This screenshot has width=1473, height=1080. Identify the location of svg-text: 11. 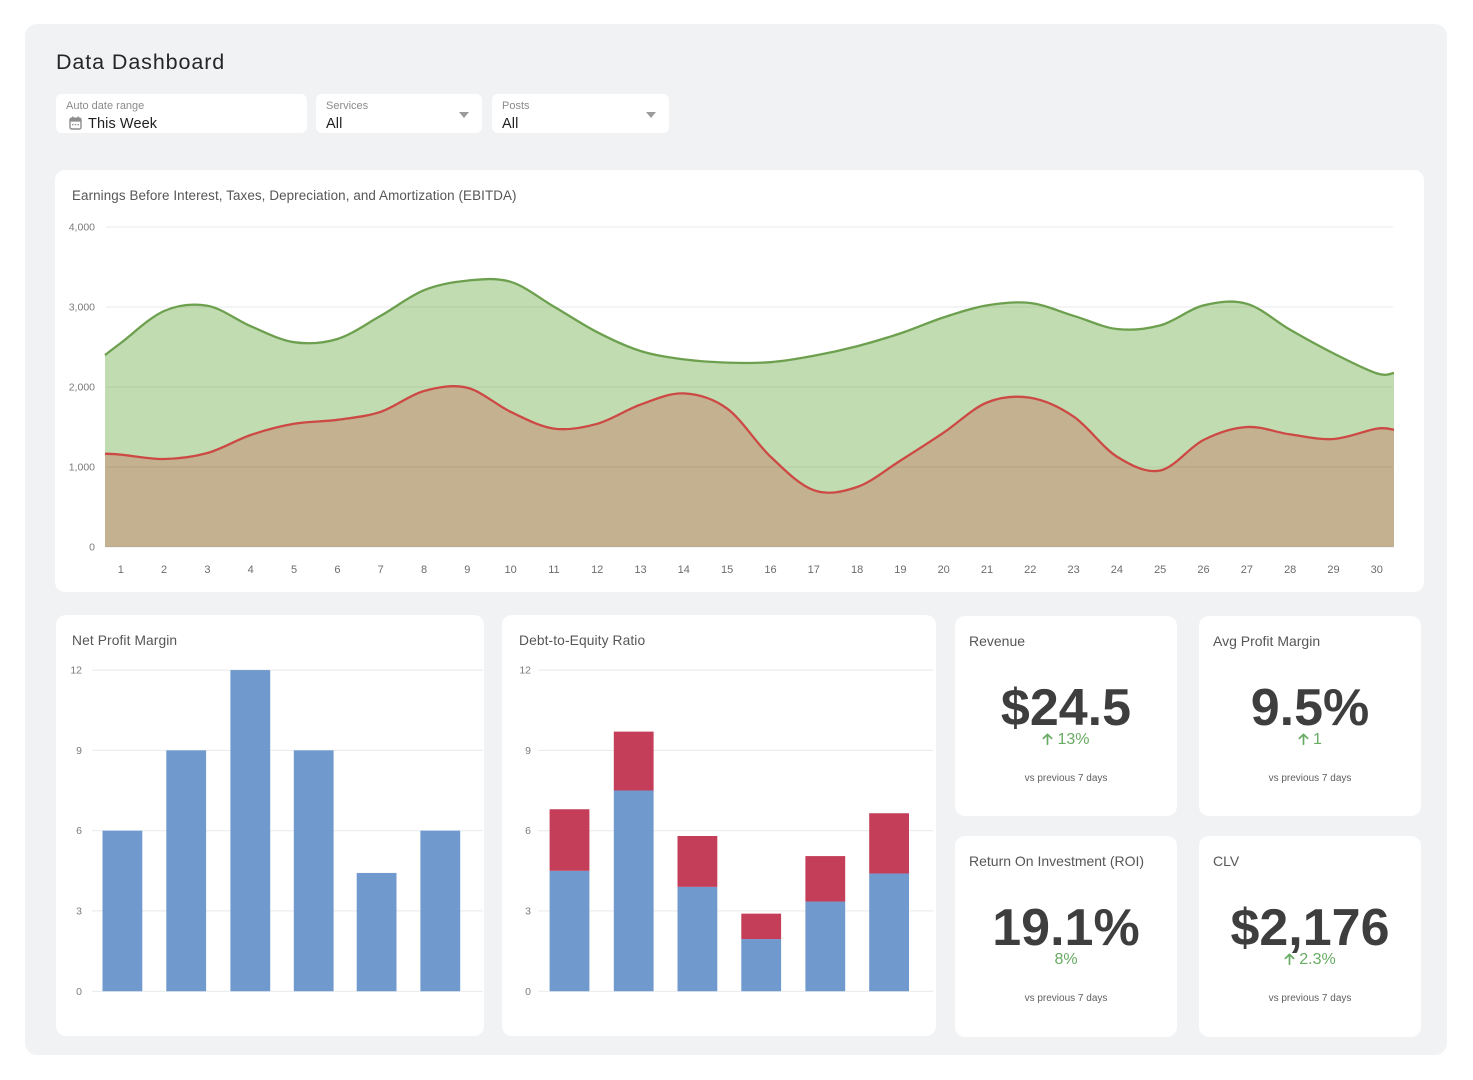
(553, 570).